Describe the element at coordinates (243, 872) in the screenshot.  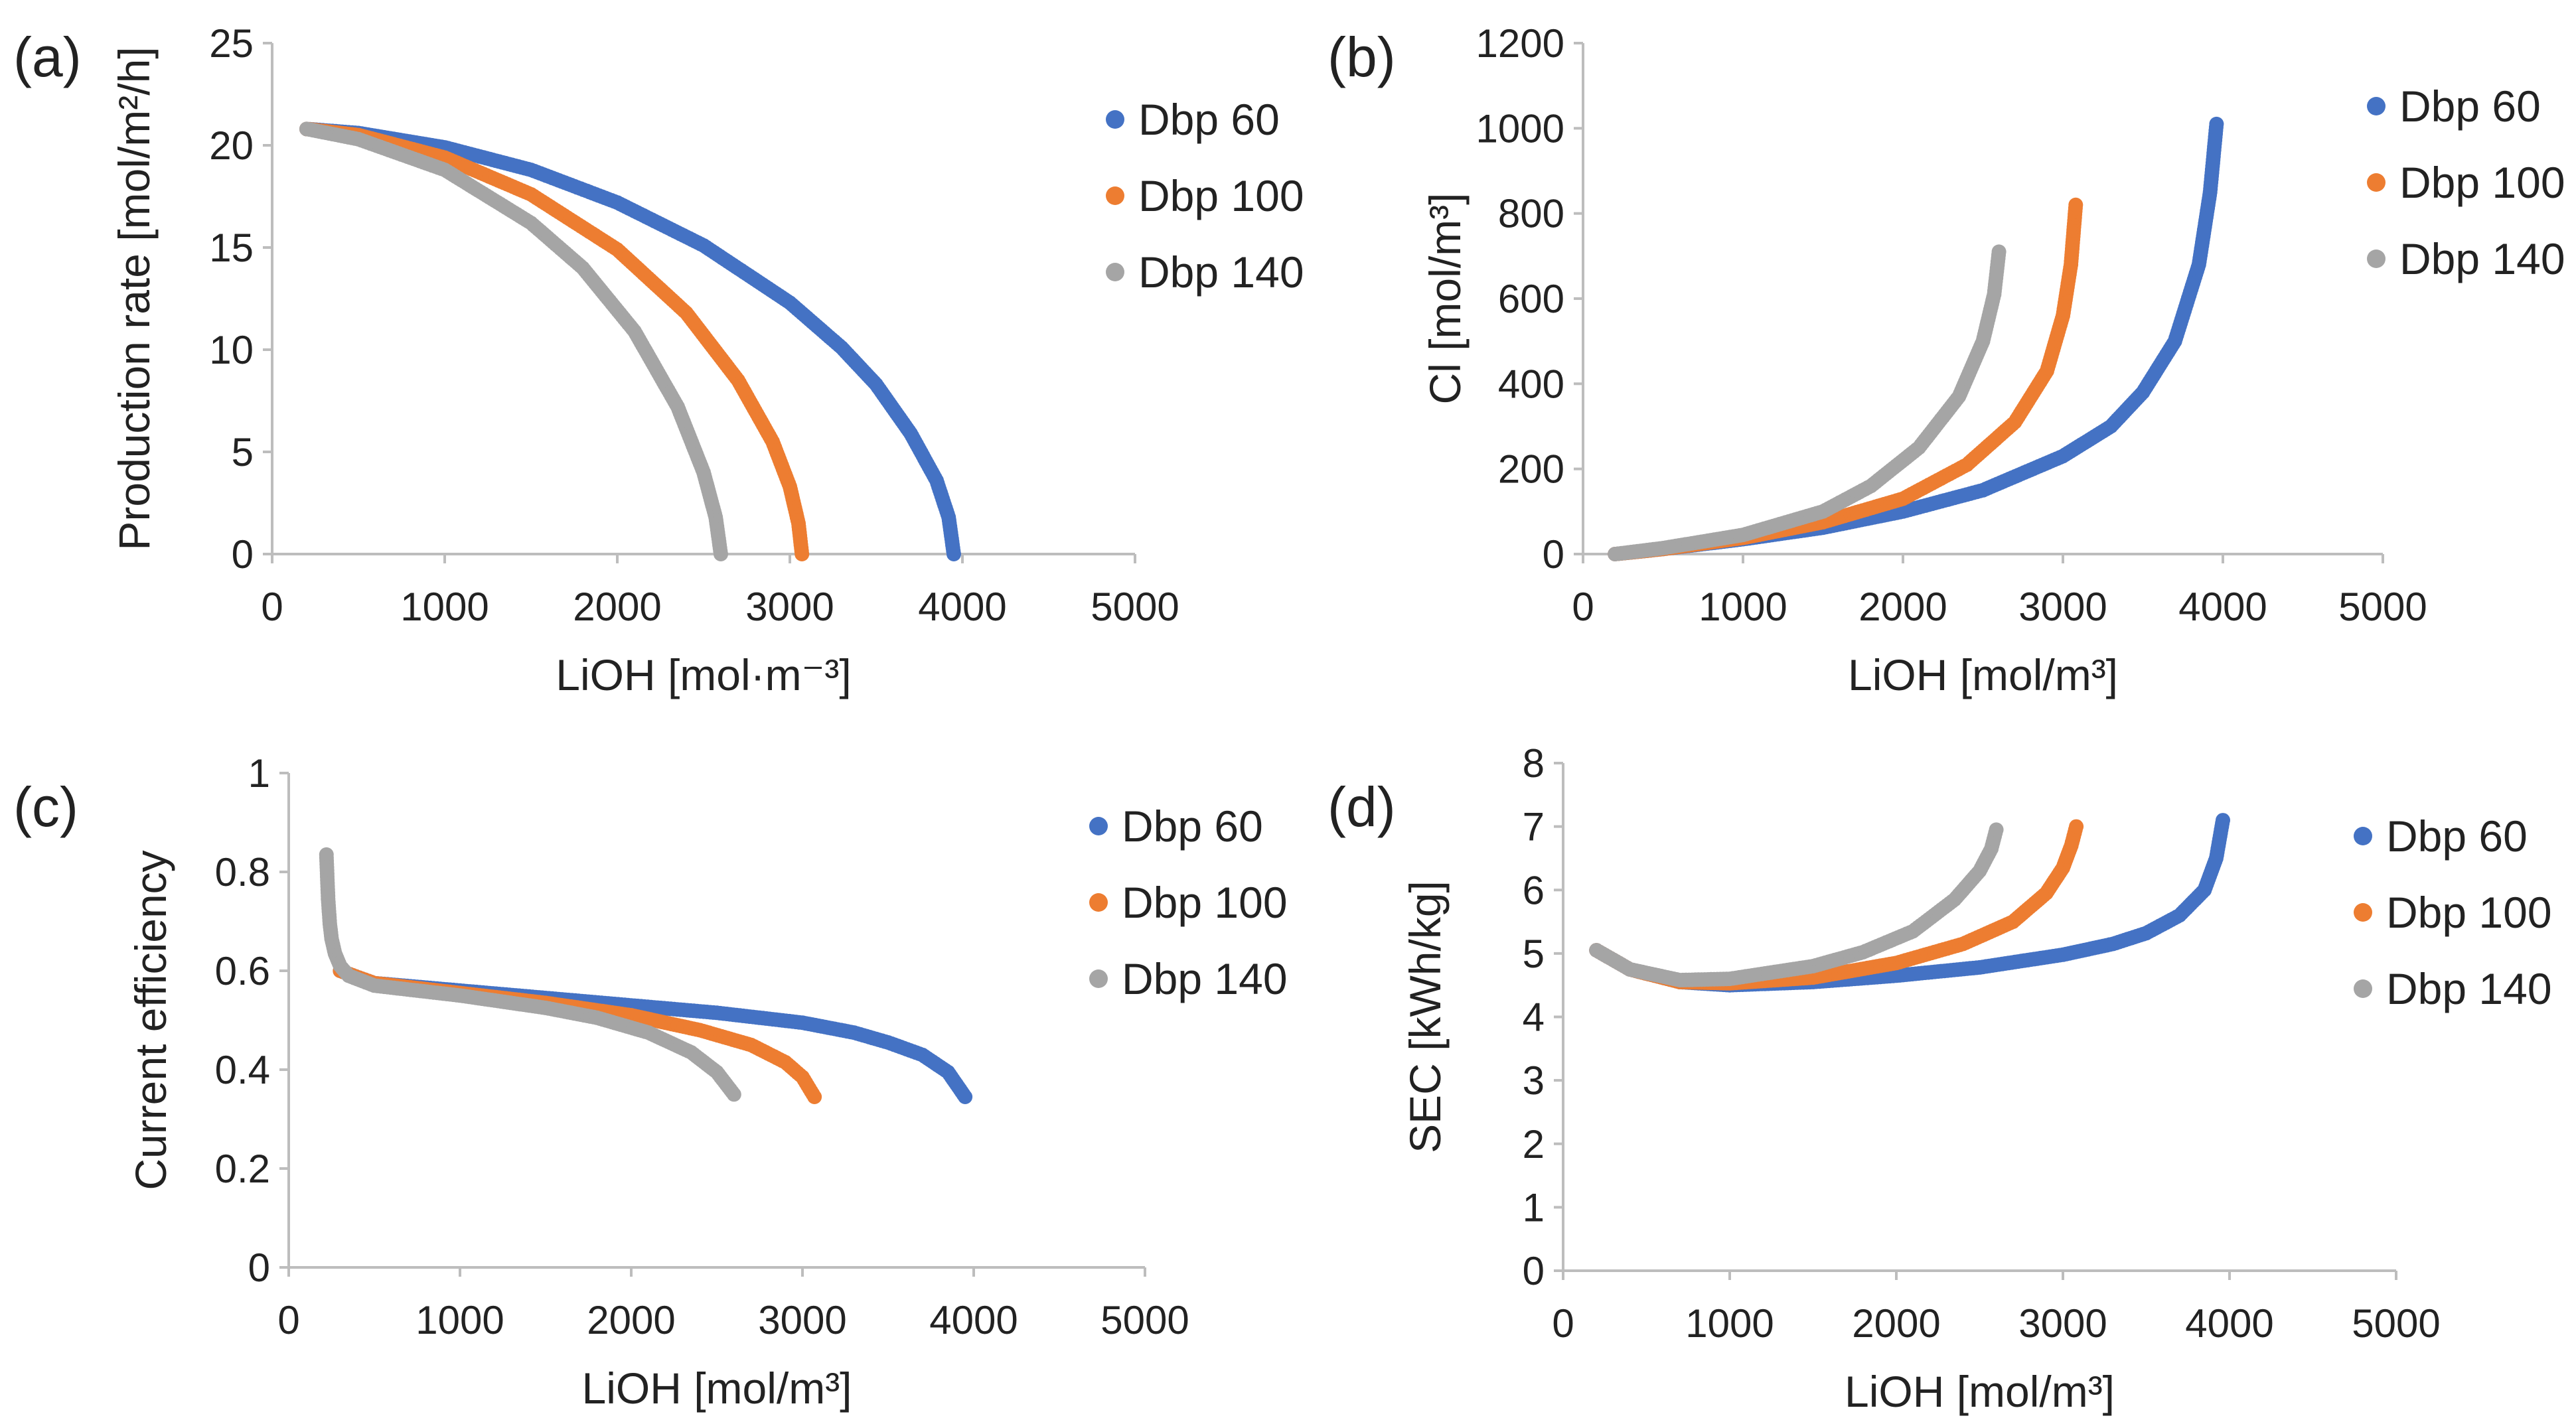
I see `y-tick-label: 0.8` at that location.